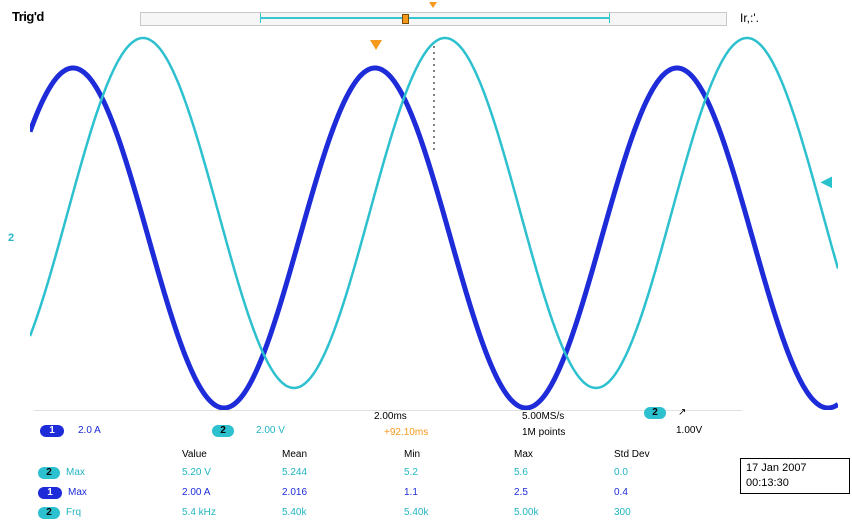 This screenshot has height=525, width=852. What do you see at coordinates (776, 468) in the screenshot?
I see `date-label: 17 Jan 2007` at bounding box center [776, 468].